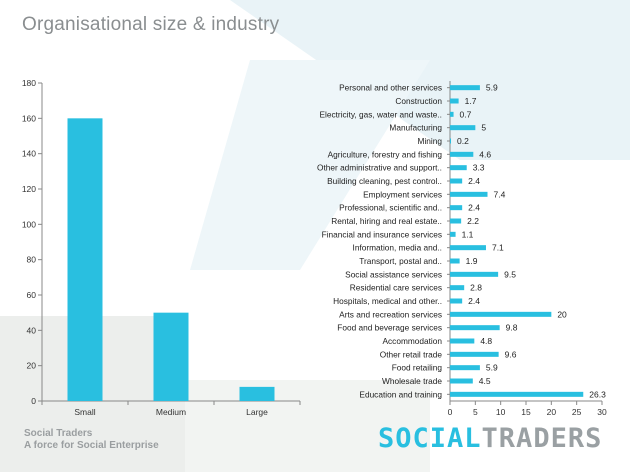 This screenshot has width=630, height=472. Describe the element at coordinates (476, 288) in the screenshot. I see `data-label: 2.8` at that location.